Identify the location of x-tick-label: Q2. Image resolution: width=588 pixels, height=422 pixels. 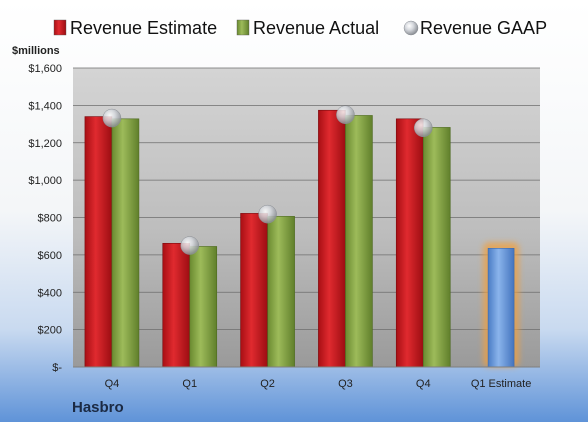
(267, 384).